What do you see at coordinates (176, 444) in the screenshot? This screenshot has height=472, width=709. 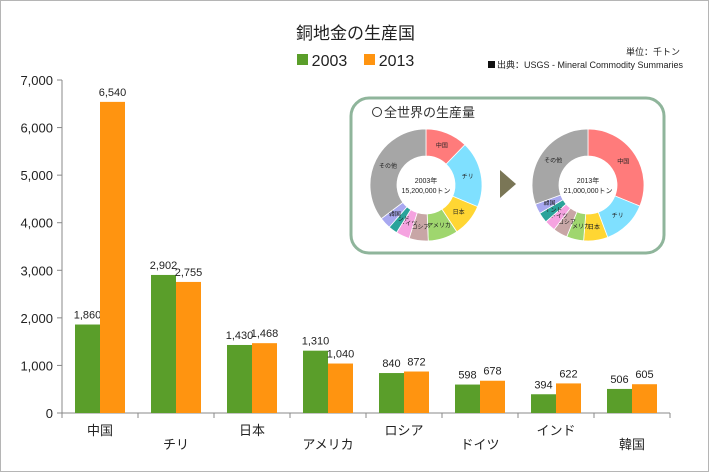 I see `x-tick-label: チリ` at bounding box center [176, 444].